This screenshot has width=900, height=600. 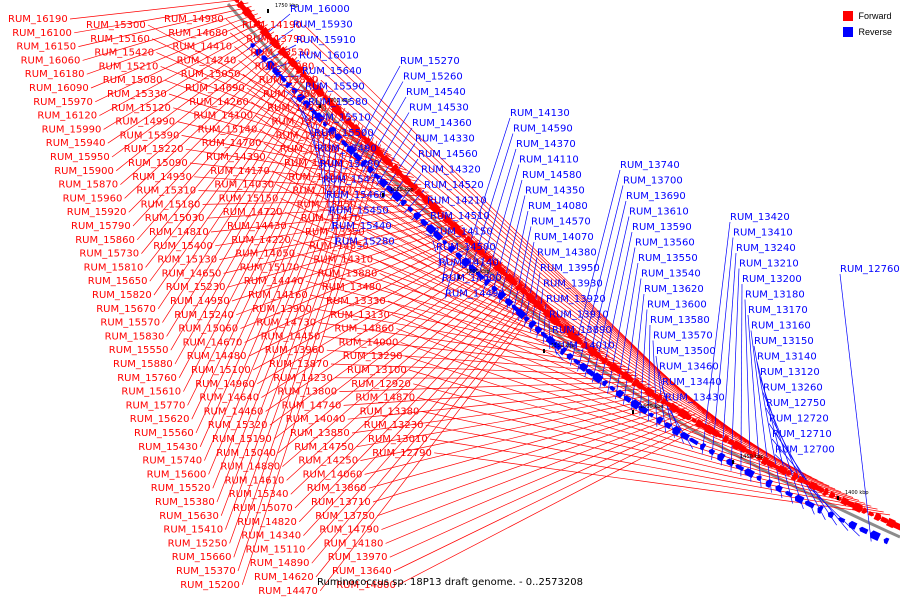 I want to click on reverse-gene-label: RUM_13500, so click(x=686, y=351).